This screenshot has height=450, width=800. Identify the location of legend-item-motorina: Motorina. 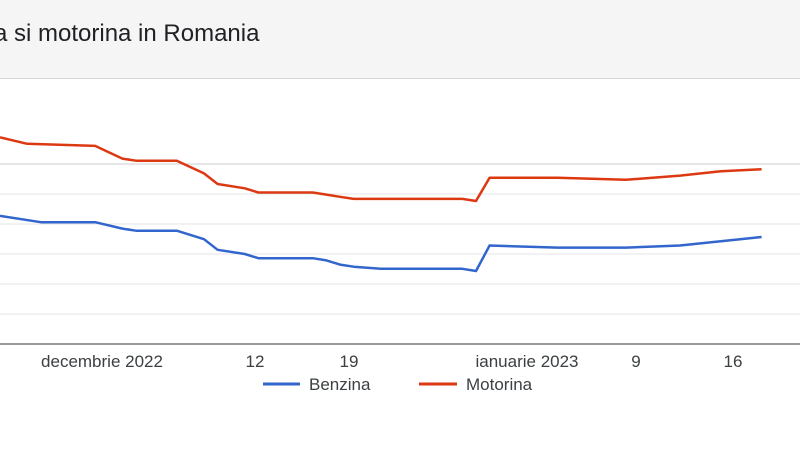
(476, 384).